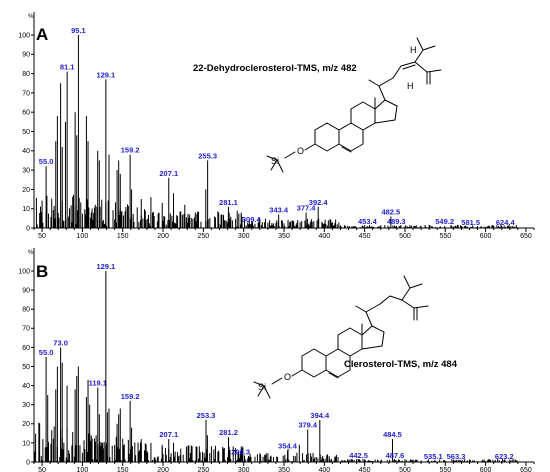  Describe the element at coordinates (42, 271) in the screenshot. I see `panel-b-tag: B` at that location.